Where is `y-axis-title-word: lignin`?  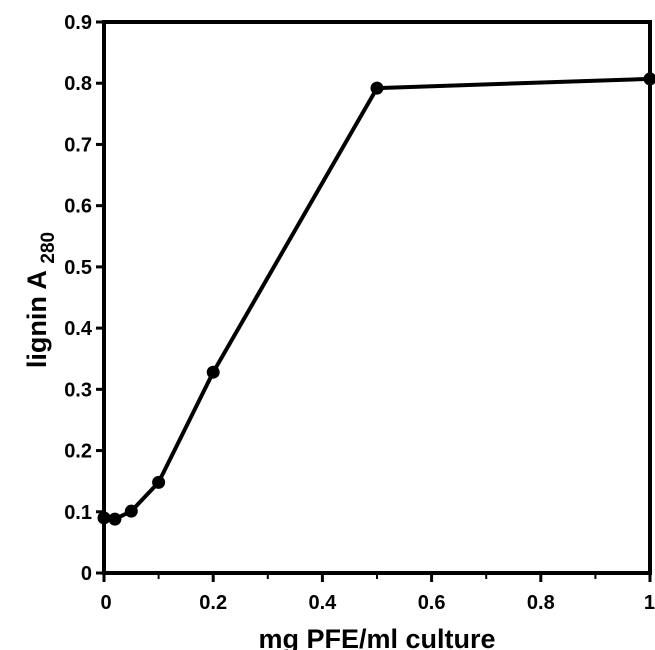 y-axis-title-word: lignin is located at coordinates (37, 332).